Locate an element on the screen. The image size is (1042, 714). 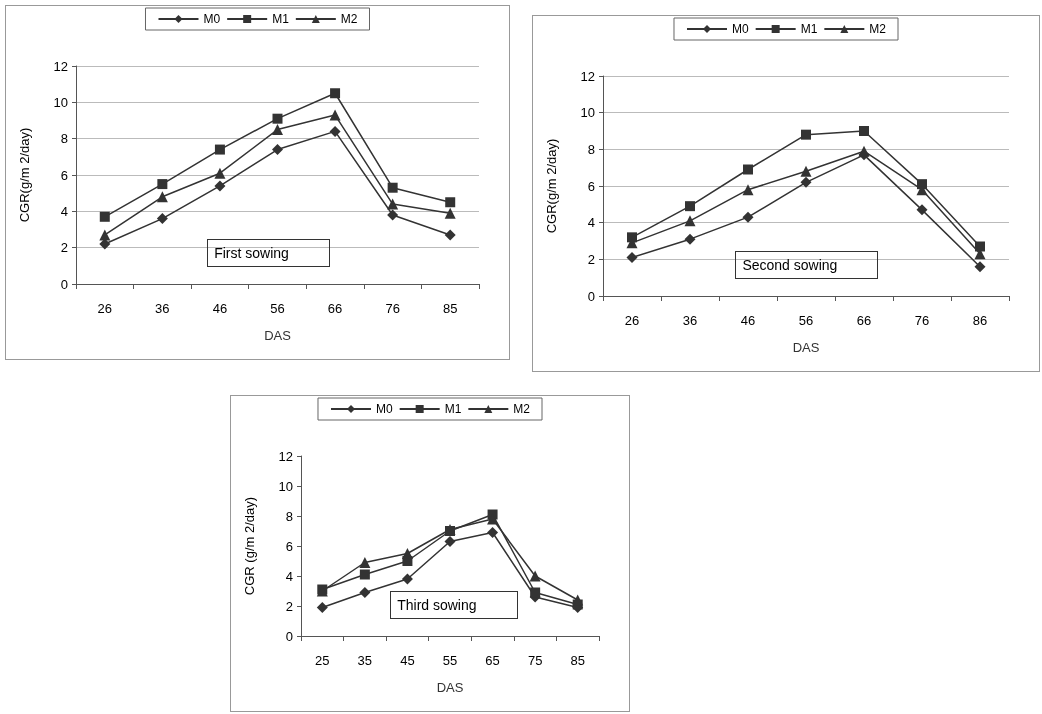
x-tick-label: 86 is located at coordinates (980, 320).